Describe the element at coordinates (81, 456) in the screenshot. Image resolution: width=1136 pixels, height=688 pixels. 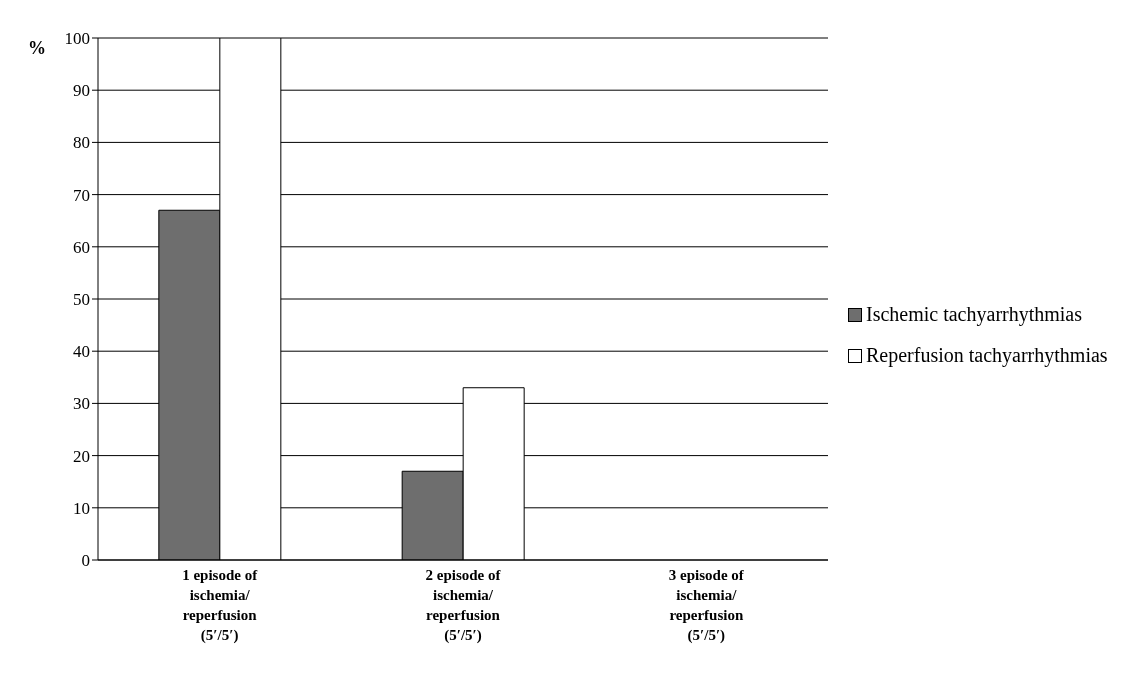
I see `y-tick-label: 20` at that location.